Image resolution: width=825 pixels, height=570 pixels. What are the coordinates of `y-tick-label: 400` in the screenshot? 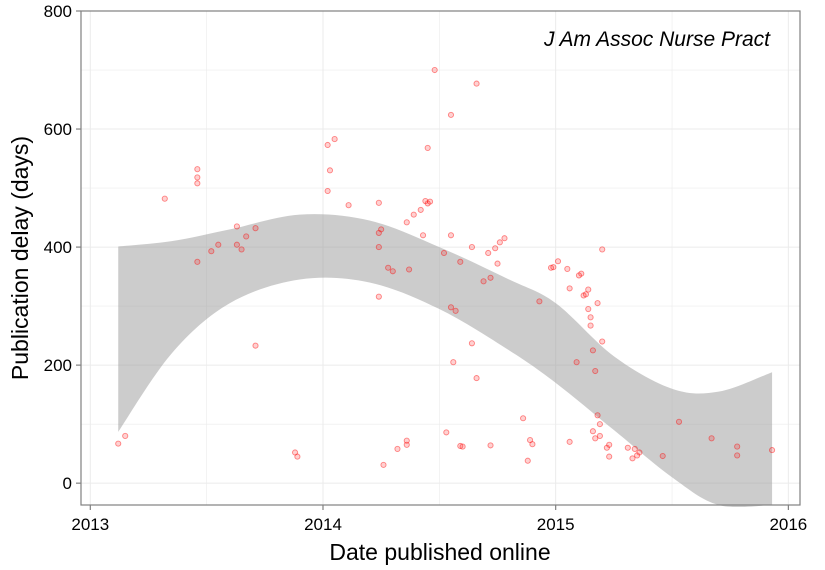 It's located at (58, 247).